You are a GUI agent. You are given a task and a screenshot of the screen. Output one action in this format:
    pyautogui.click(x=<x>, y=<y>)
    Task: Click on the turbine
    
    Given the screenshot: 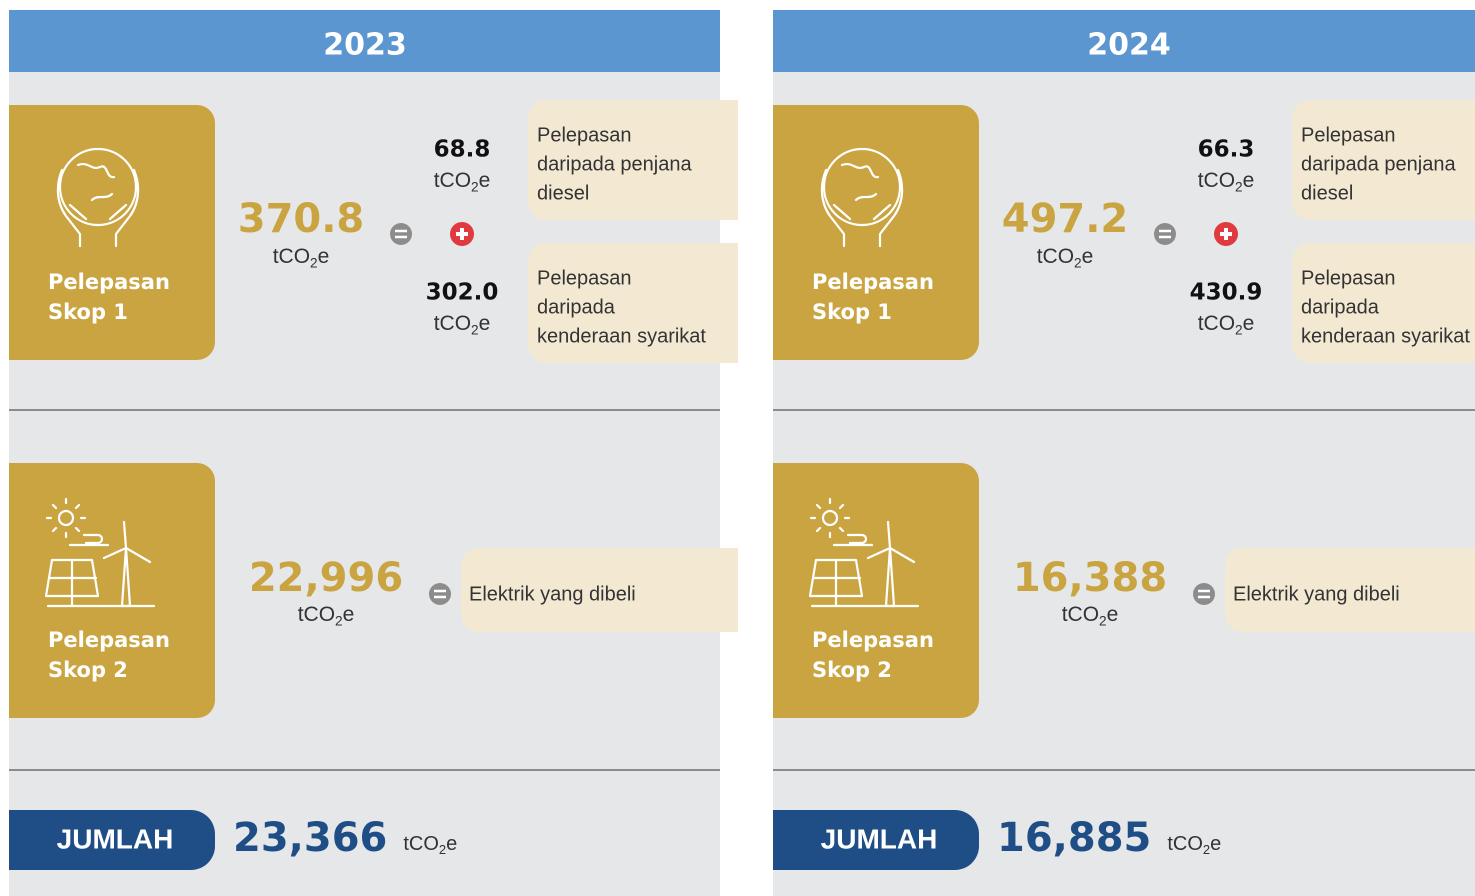 What is the action you would take?
    pyautogui.click(x=891, y=564)
    